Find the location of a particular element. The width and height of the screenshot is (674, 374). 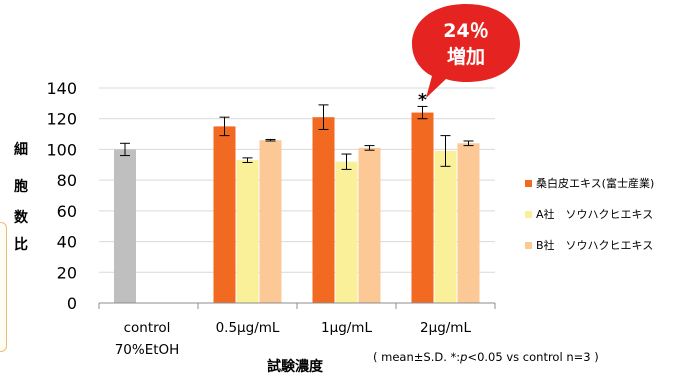

callout: 24％ 増加 is located at coordinates (466, 51).